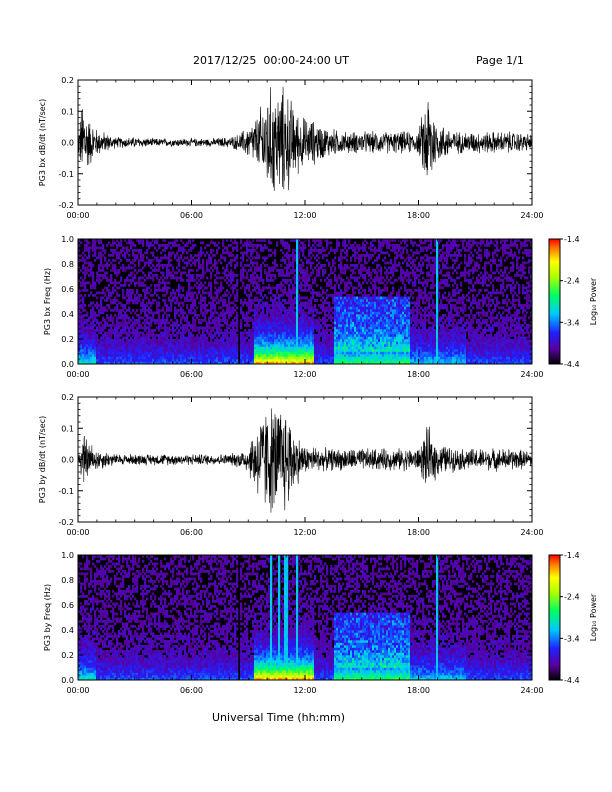 This screenshot has height=792, width=612. I want to click on bx-timeseries-xtick-label: 00:00, so click(77, 215).